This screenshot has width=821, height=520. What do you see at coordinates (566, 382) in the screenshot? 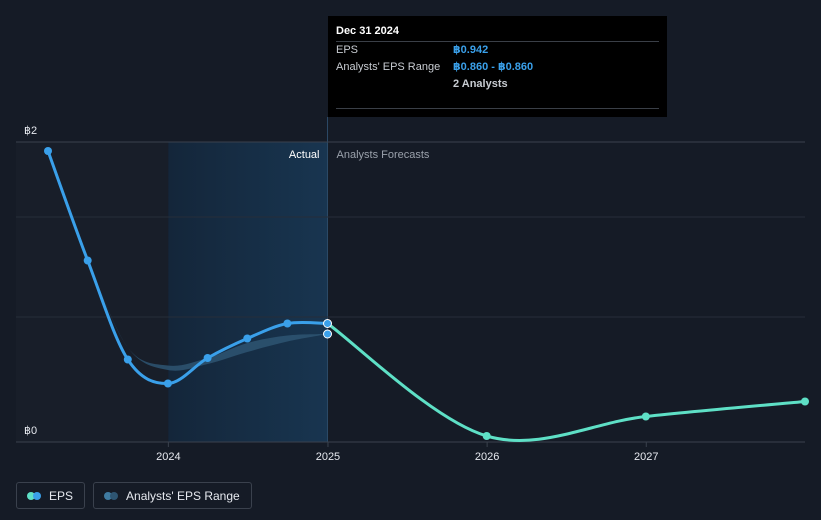
I see `eps-forecast-line` at bounding box center [566, 382].